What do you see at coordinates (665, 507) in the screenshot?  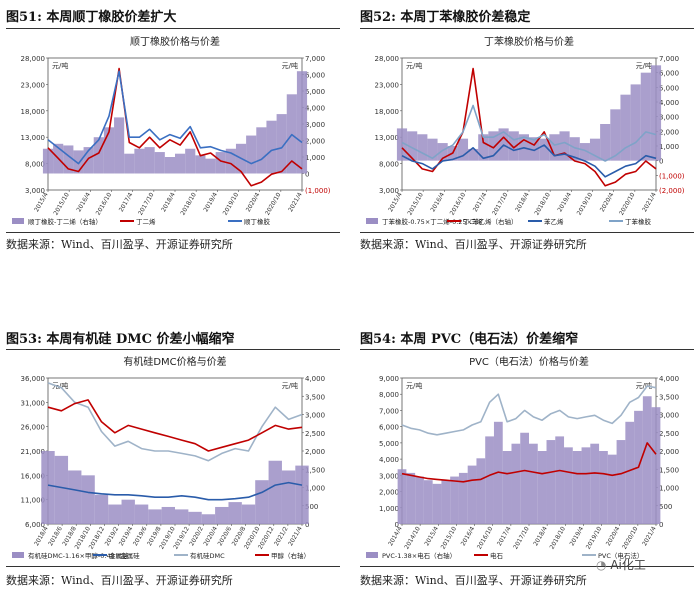 I see `y-right-tick-label: 500` at bounding box center [665, 507].